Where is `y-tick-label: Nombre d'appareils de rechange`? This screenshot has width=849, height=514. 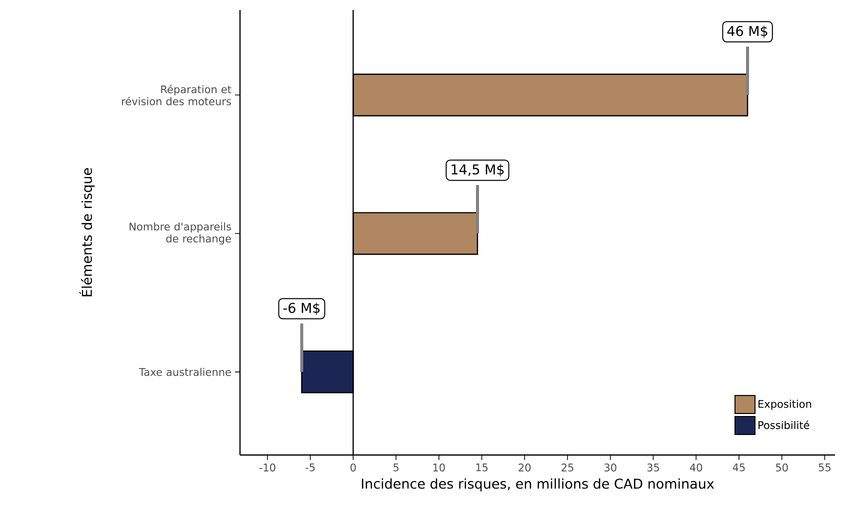
y-tick-label: Nombre d'appareils de rechange is located at coordinates (180, 233).